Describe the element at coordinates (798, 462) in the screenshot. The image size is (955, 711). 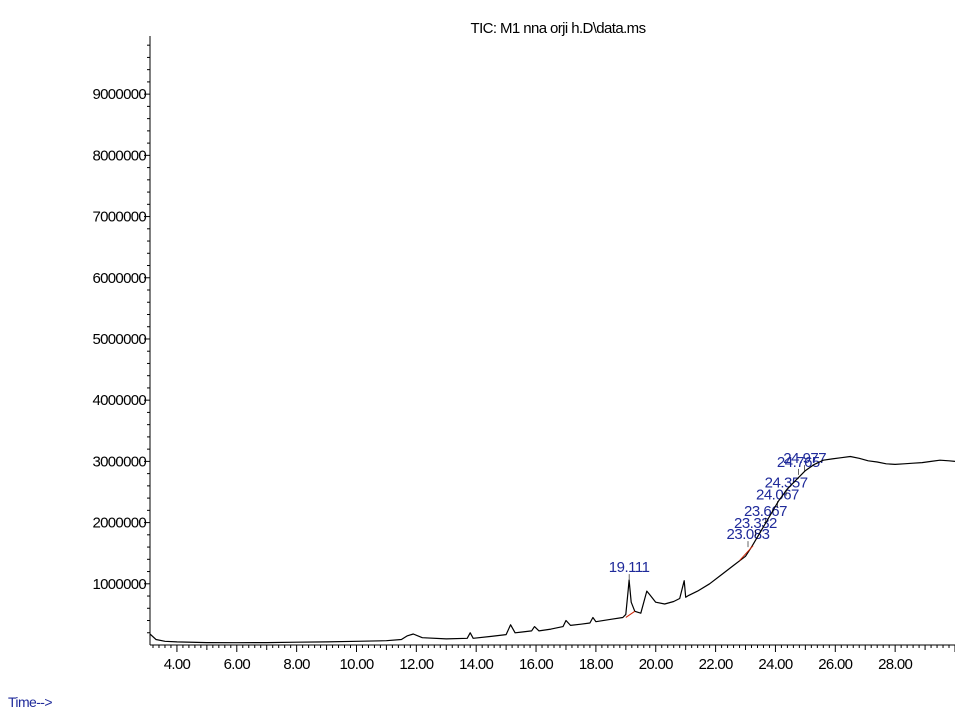
I see `peak-label: 24.765` at that location.